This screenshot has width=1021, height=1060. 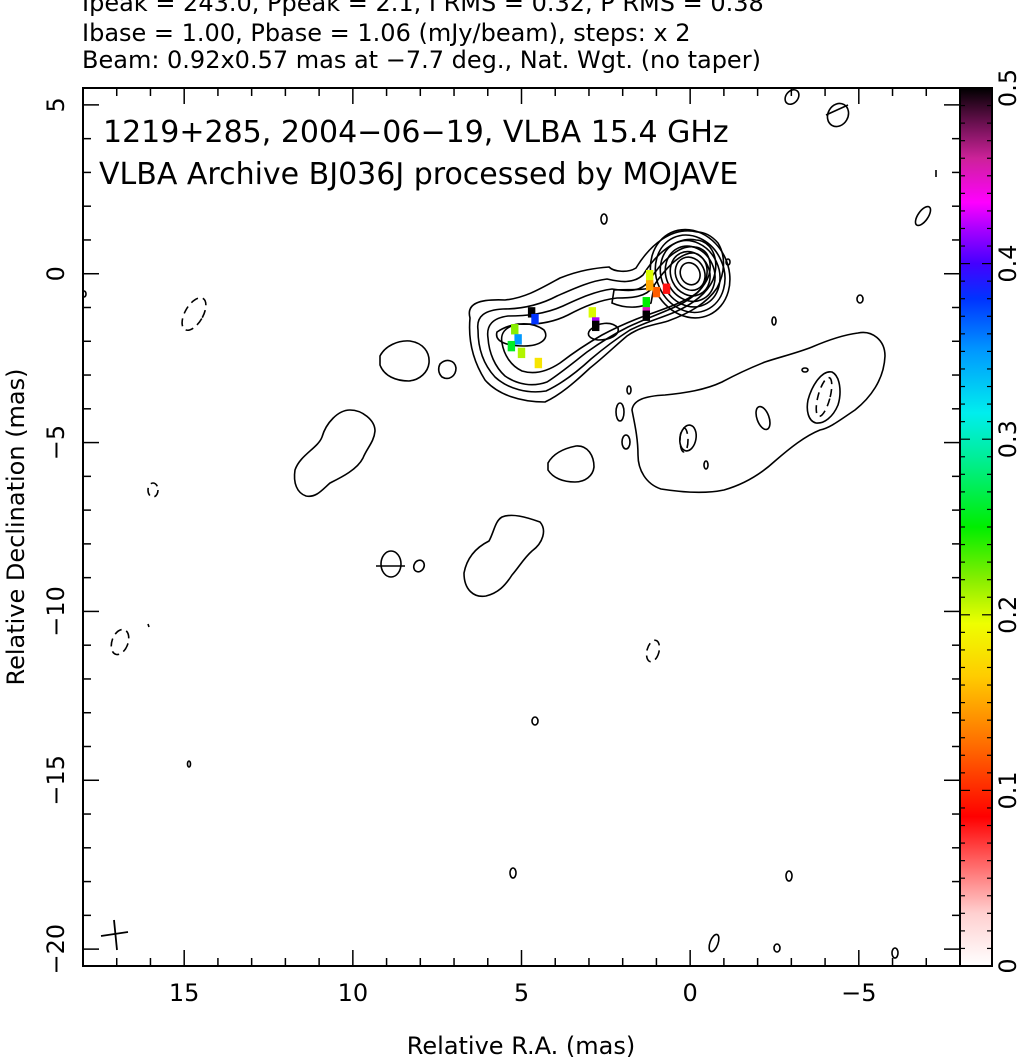 What do you see at coordinates (334, 453) in the screenshot?
I see `contour-blob-w` at bounding box center [334, 453].